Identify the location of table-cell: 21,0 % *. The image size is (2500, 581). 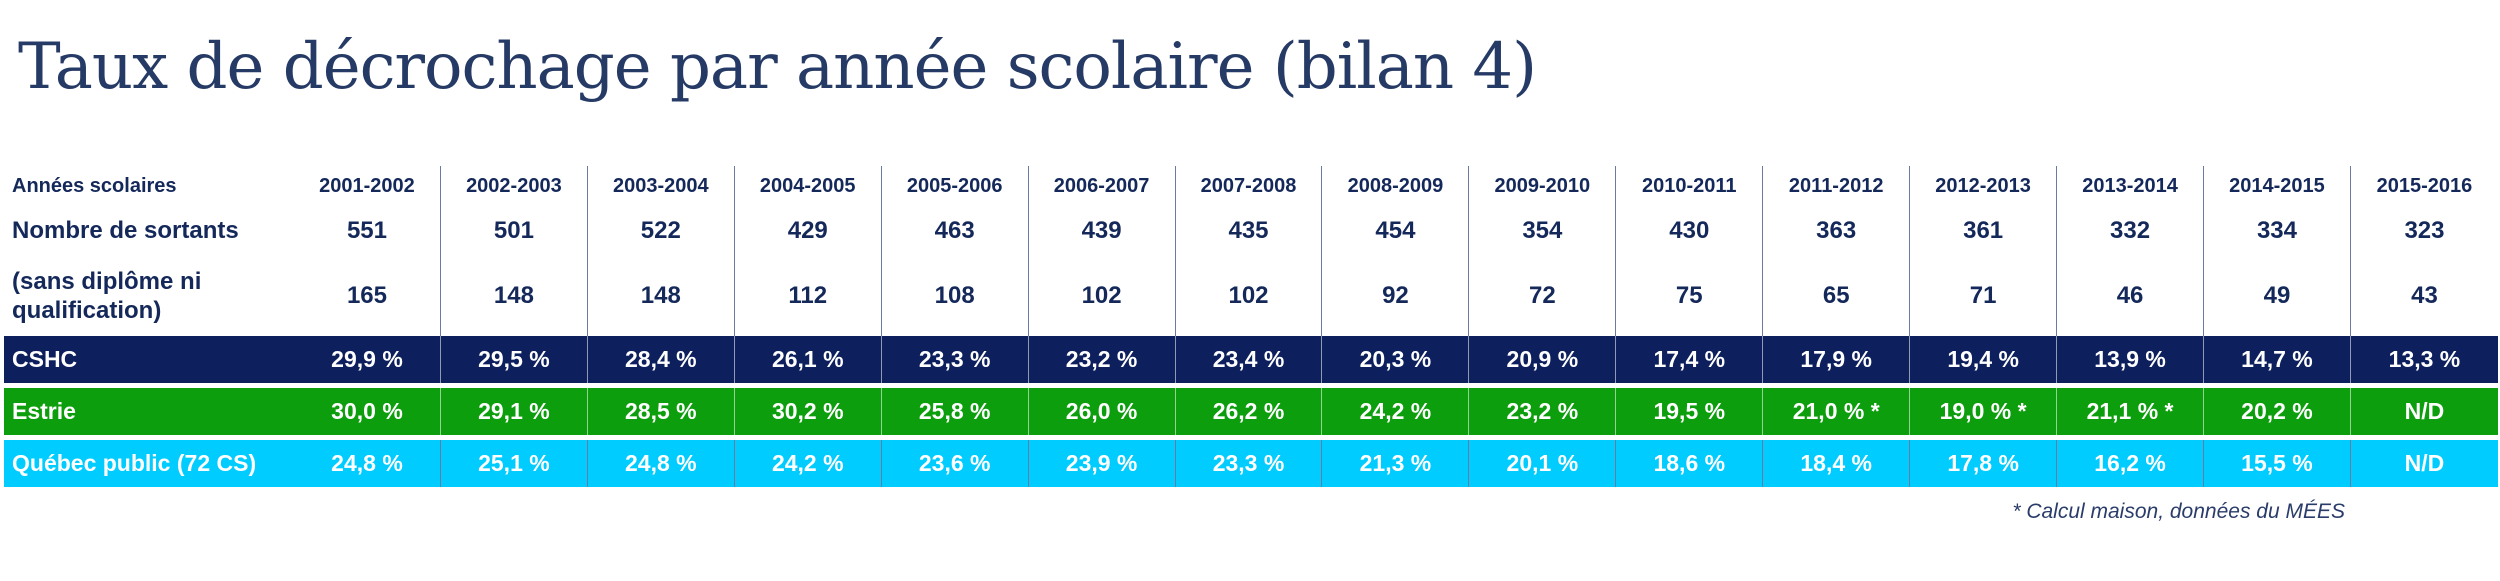
(1837, 411).